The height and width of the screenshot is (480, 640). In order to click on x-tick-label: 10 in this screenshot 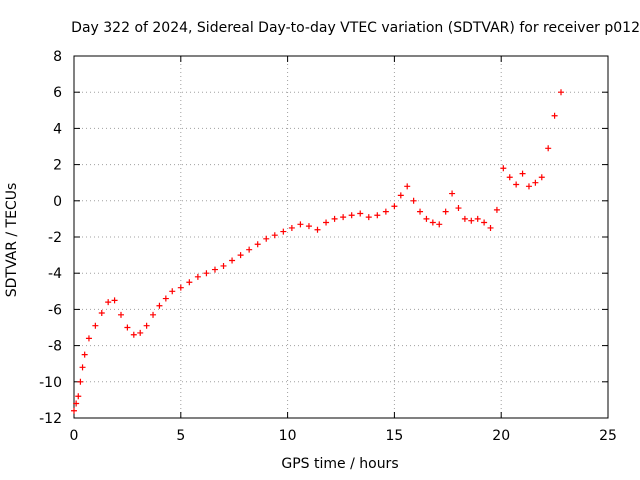, I will do `click(288, 436)`.